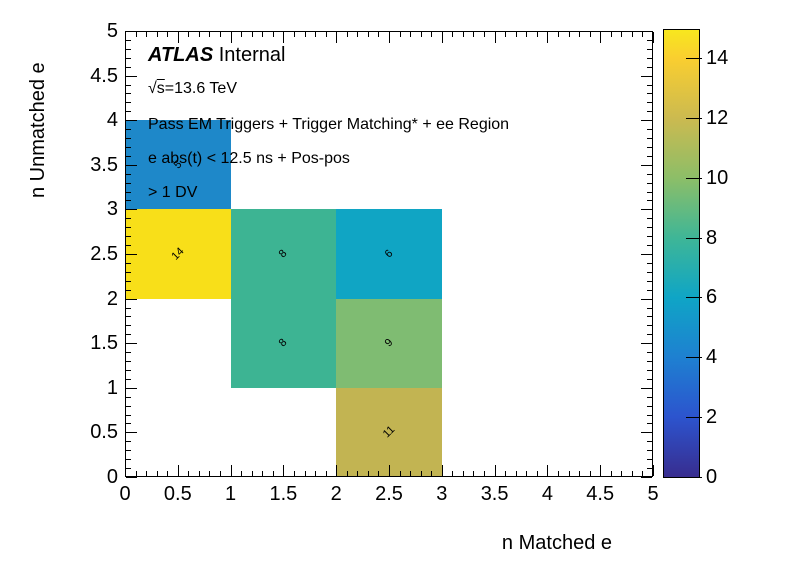 Image resolution: width=796 pixels, height=572 pixels. I want to click on y-tick-label: 1.5, so click(104, 343).